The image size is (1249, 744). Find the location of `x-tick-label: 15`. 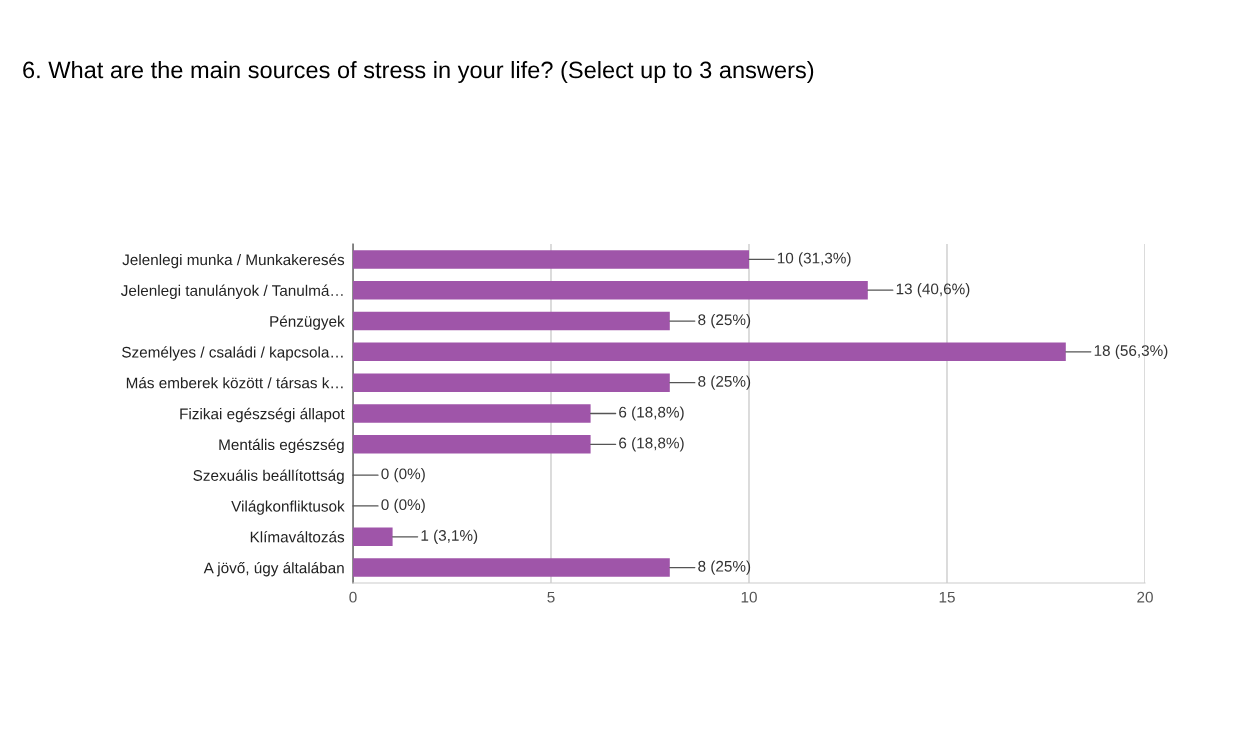

x-tick-label: 15 is located at coordinates (947, 597).